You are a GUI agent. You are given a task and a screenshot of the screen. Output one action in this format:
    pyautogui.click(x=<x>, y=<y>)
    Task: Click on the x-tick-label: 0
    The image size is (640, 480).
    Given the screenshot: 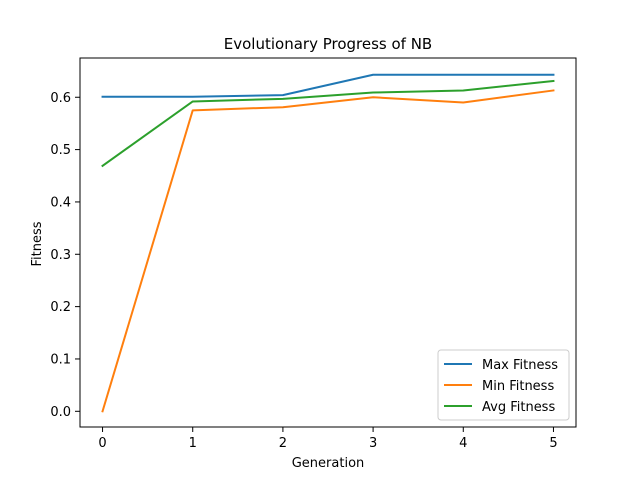 What is the action you would take?
    pyautogui.click(x=102, y=443)
    